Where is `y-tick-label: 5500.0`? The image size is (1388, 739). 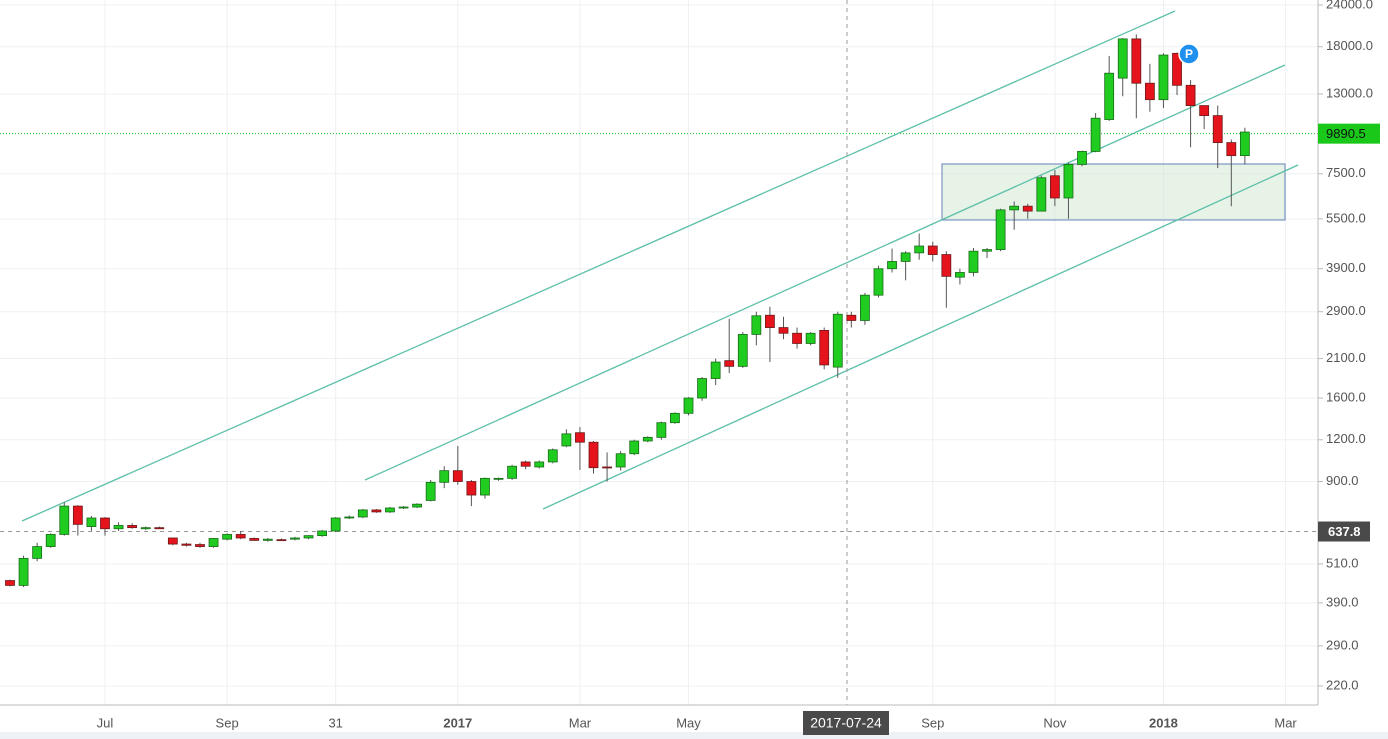 y-tick-label: 5500.0 is located at coordinates (1346, 217).